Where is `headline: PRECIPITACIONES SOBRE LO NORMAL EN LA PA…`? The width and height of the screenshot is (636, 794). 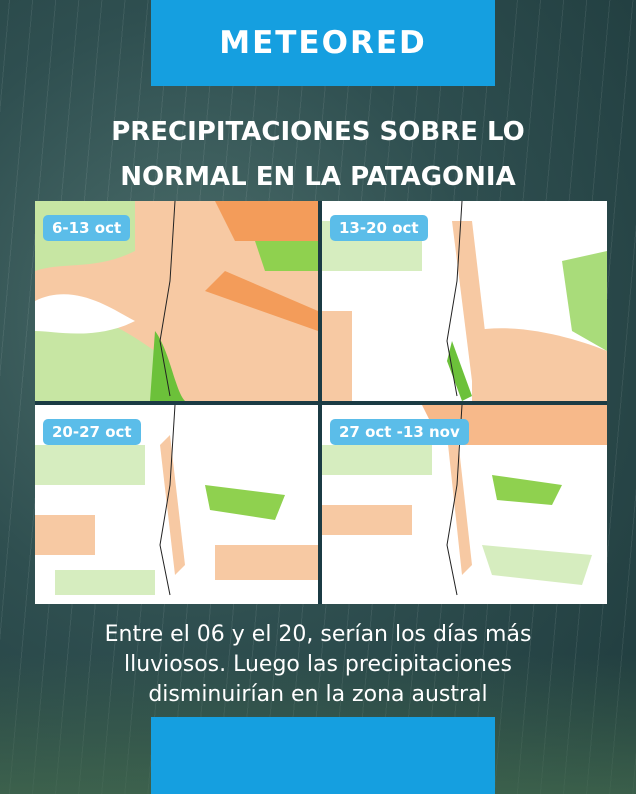
headline: PRECIPITACIONES SOBRE LO NORMAL EN LA PA… is located at coordinates (318, 155).